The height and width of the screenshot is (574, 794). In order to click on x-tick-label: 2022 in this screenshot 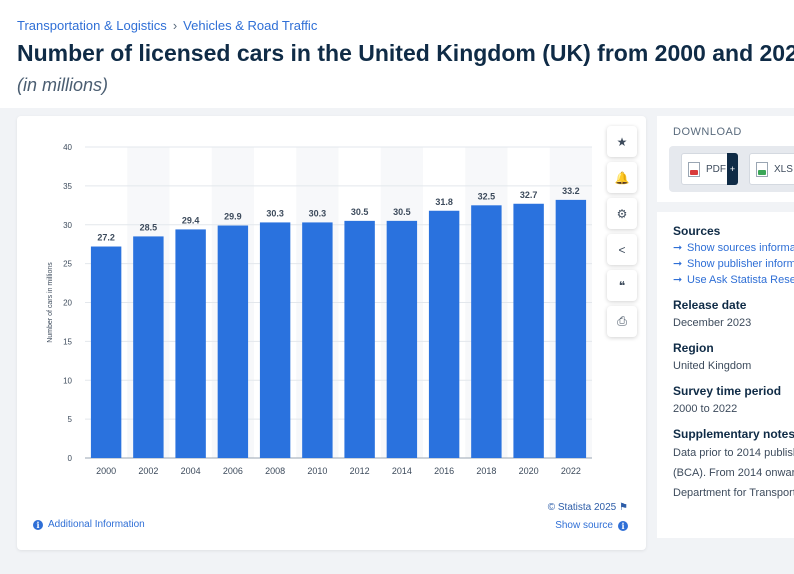, I will do `click(571, 471)`.